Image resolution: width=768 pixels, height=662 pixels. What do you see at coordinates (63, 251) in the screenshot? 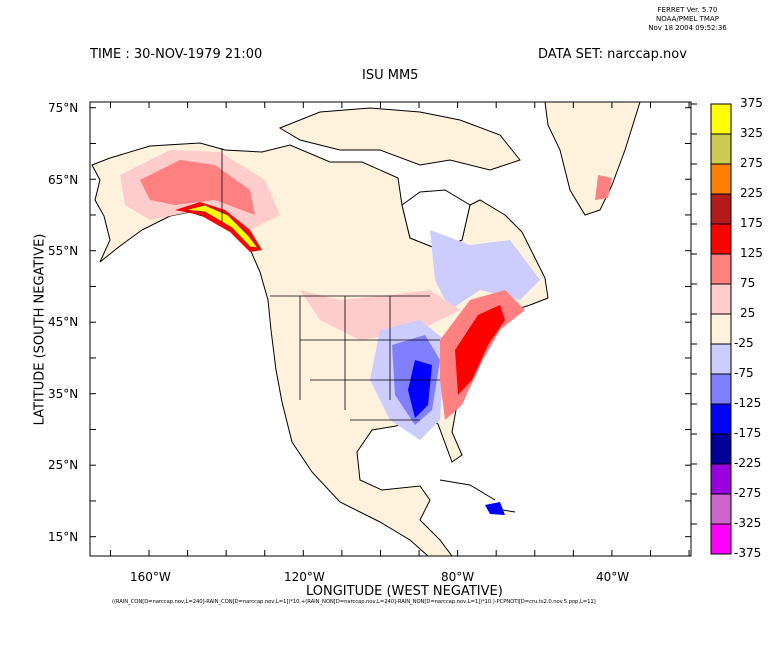
I see `ytick-label: 55°N` at bounding box center [63, 251].